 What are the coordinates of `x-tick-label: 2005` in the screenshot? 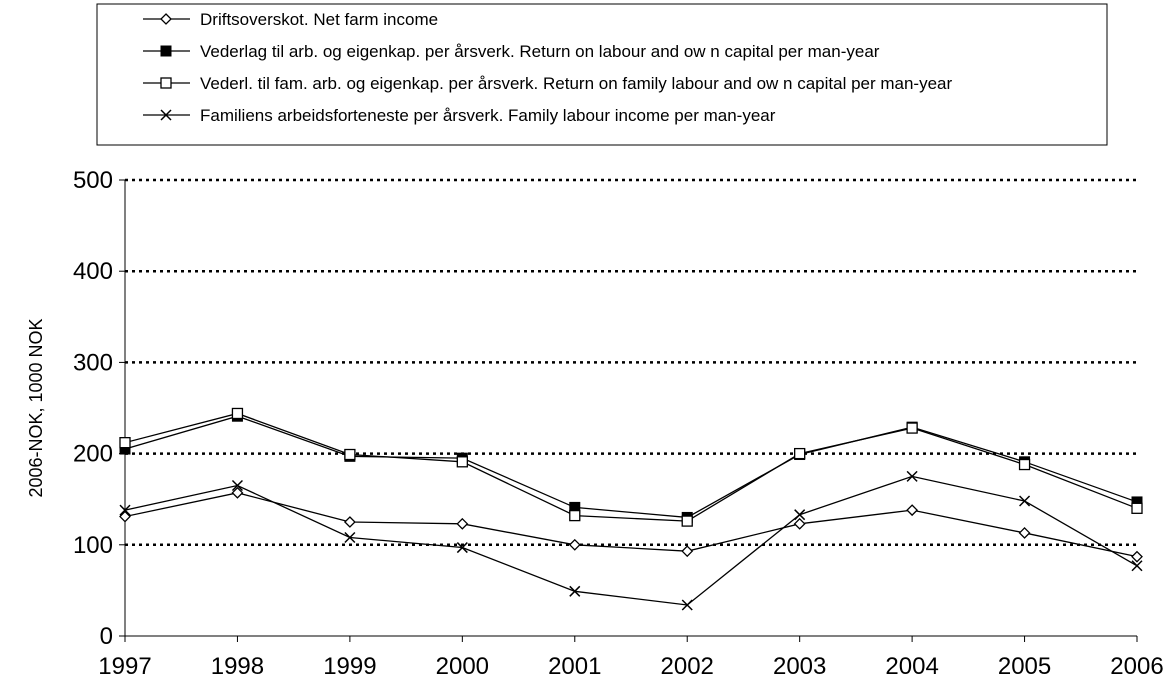 It's located at (1024, 666).